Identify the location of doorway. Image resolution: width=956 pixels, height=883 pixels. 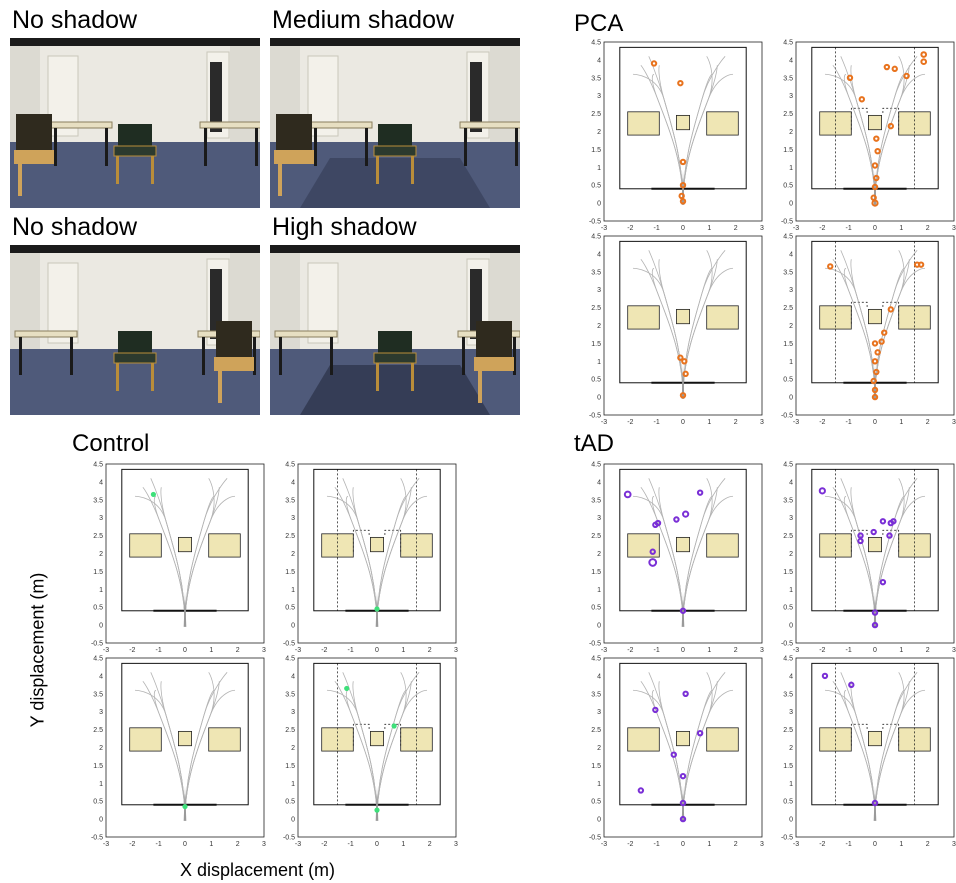
(216, 97).